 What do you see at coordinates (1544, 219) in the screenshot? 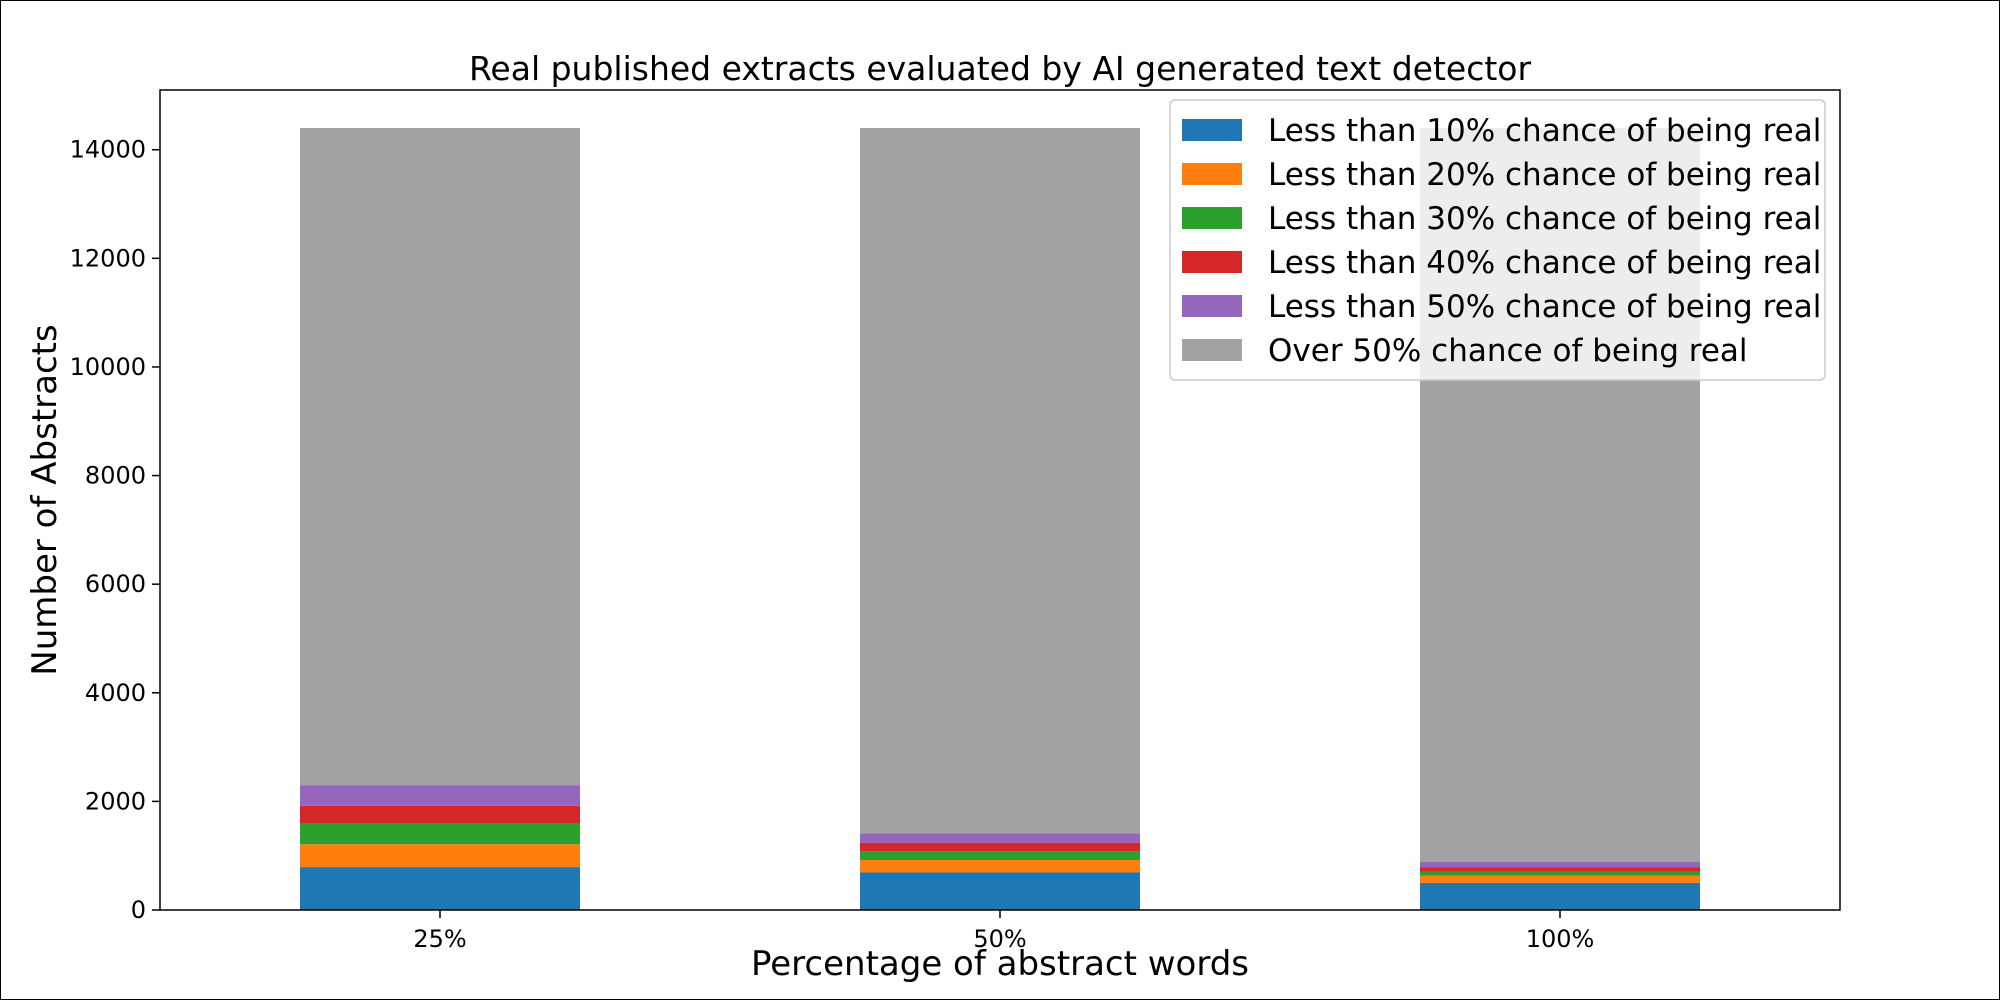
I see `legend-label: Less than 30% chance of being real` at bounding box center [1544, 219].